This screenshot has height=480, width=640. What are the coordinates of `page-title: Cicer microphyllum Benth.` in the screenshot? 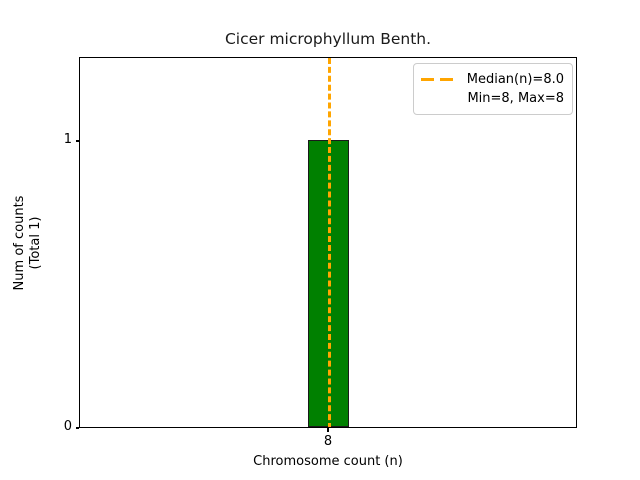 It's located at (328, 39).